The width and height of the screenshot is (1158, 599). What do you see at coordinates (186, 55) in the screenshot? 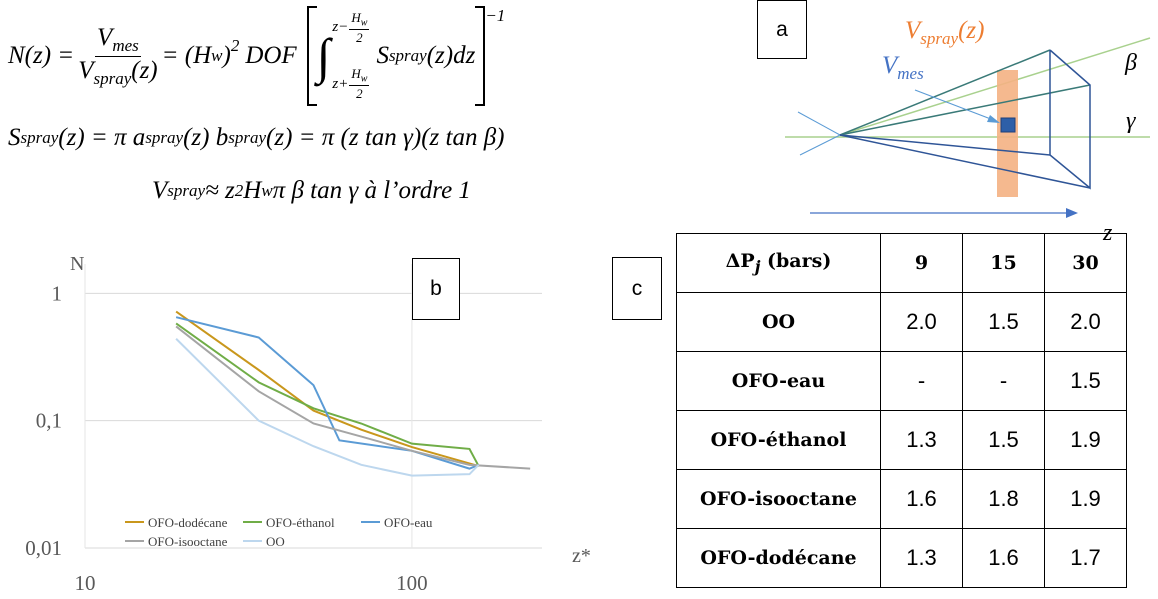
I see `text: = (H` at bounding box center [186, 55].